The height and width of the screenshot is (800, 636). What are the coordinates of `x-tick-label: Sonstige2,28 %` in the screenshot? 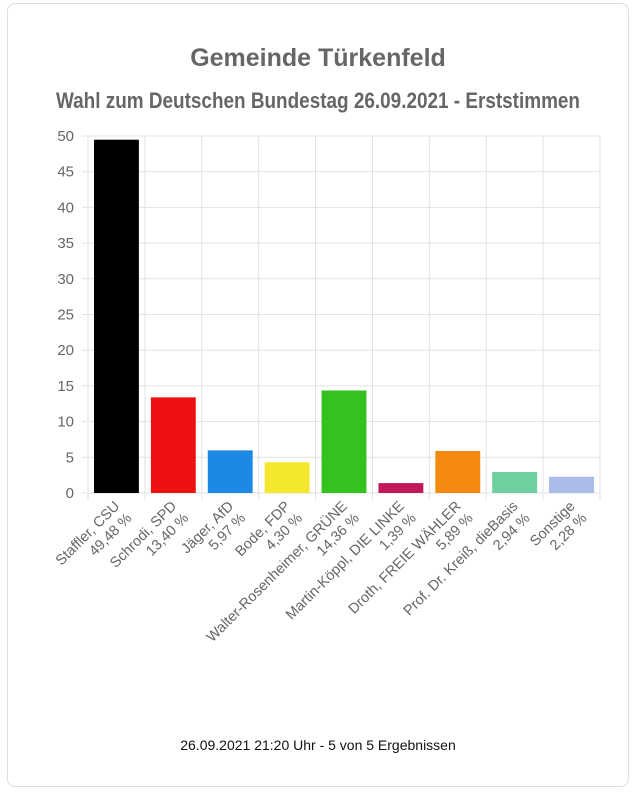 It's located at (558, 529).